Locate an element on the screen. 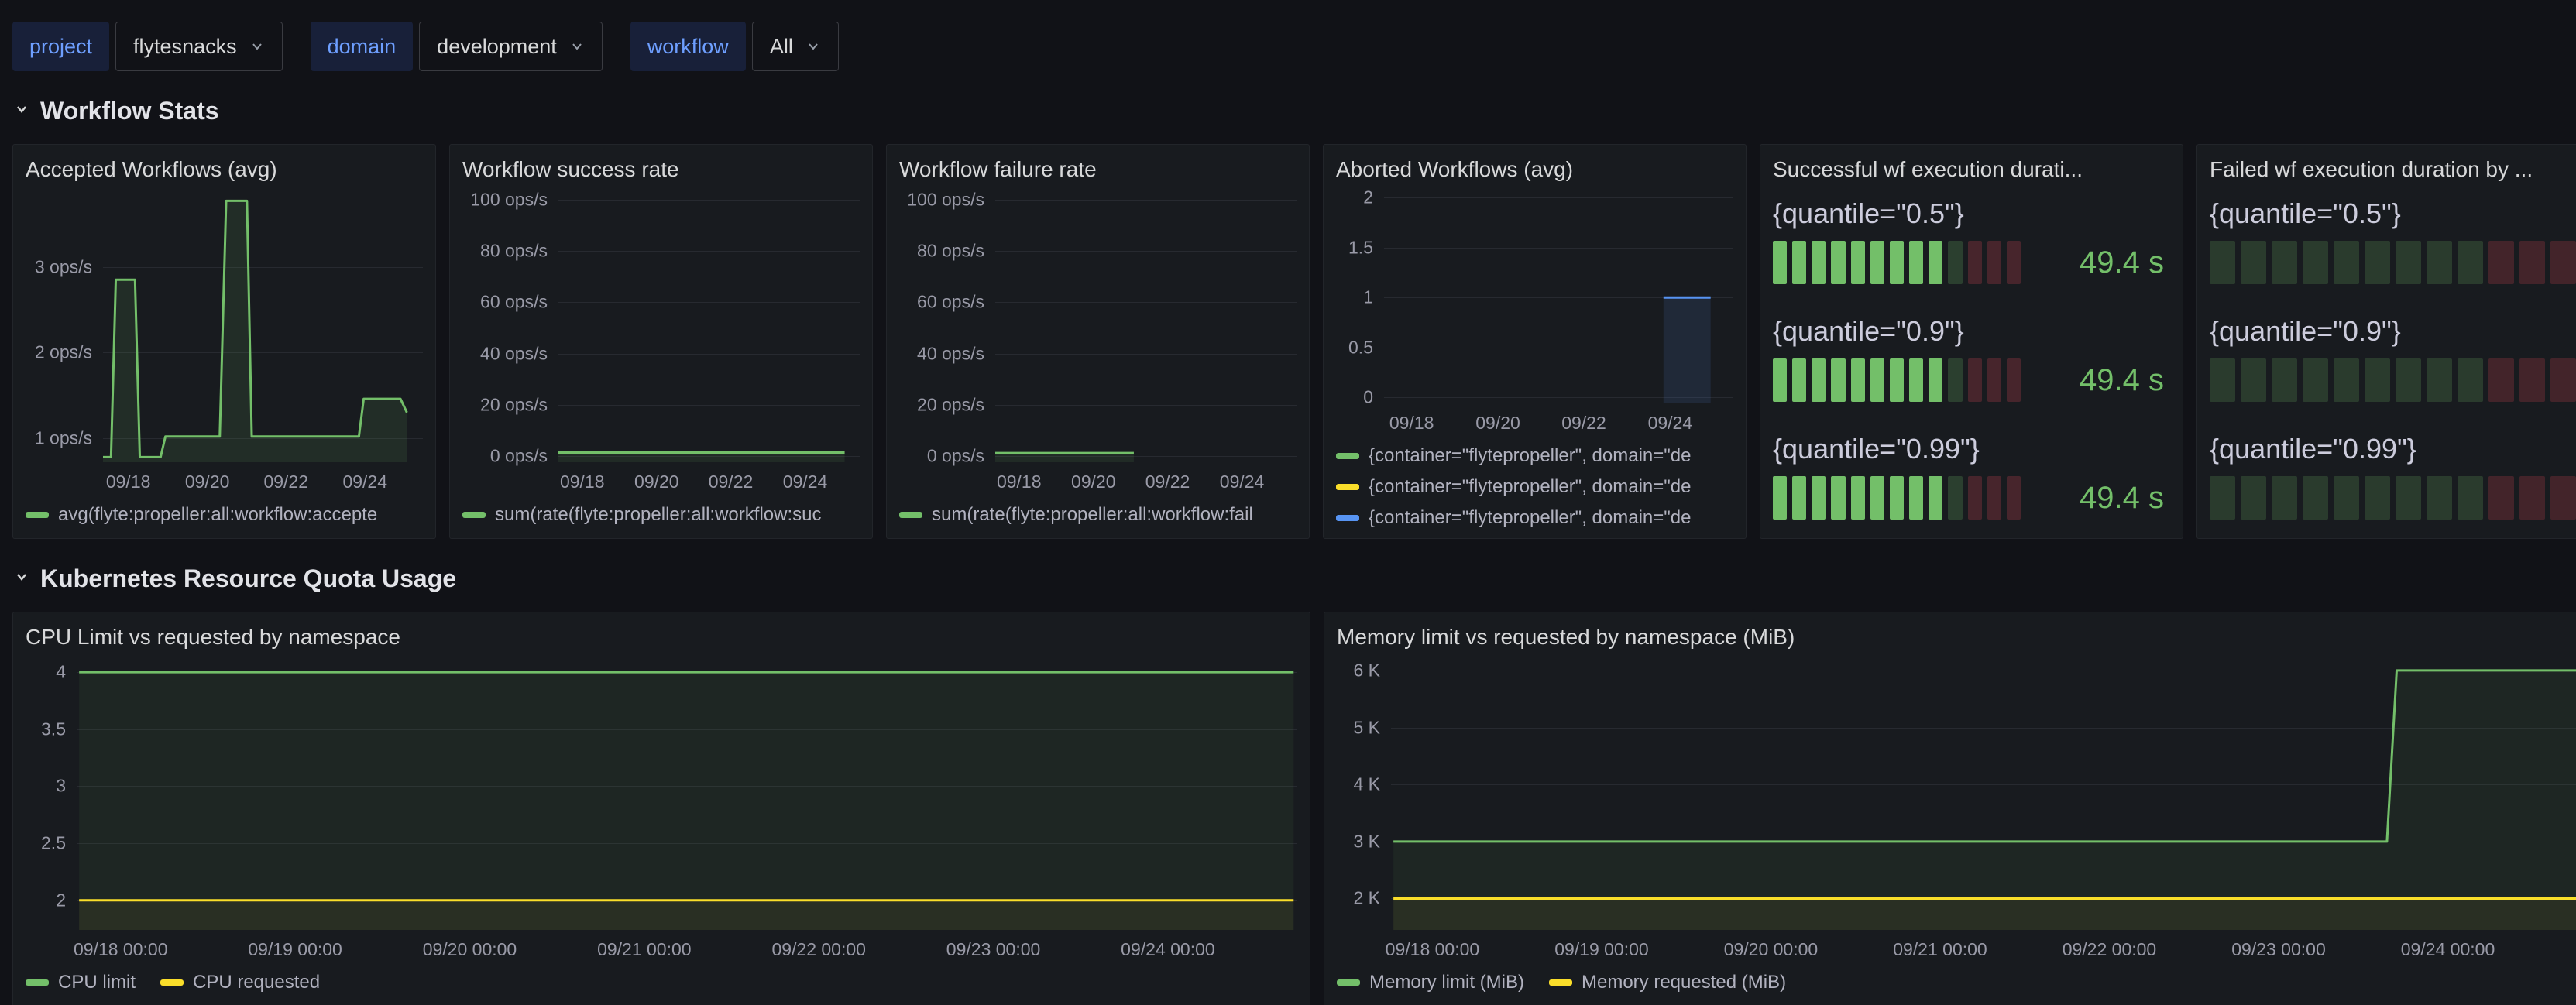 The image size is (2576, 1005). panel-title: Aborted Workflows (avg) is located at coordinates (1455, 169).